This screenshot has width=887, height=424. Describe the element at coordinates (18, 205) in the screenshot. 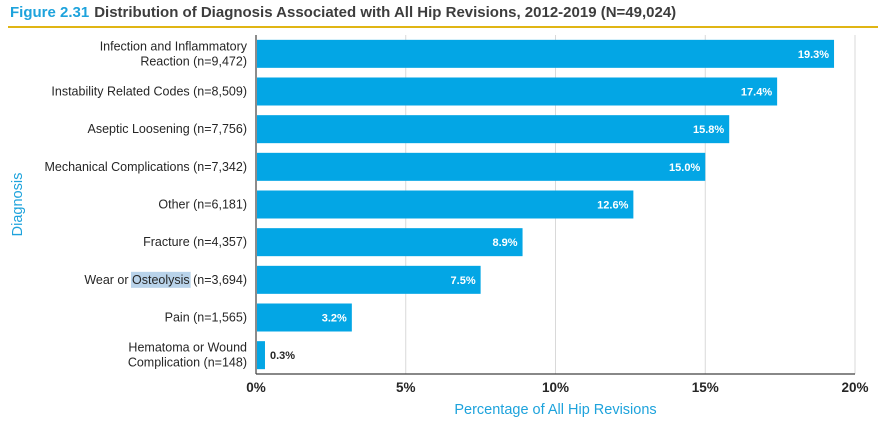

I see `y-axis-title: Diagnosis` at that location.